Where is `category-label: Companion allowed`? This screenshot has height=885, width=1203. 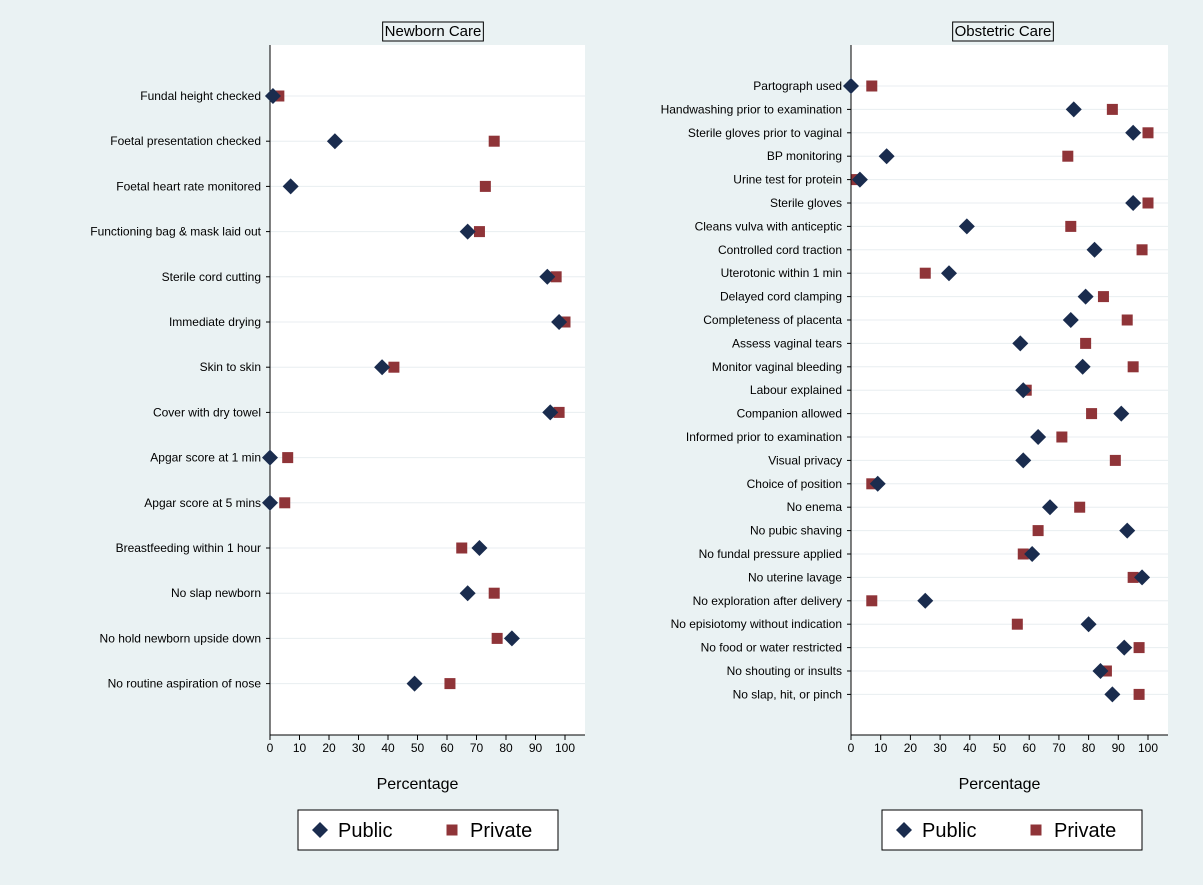 category-label: Companion allowed is located at coordinates (789, 414).